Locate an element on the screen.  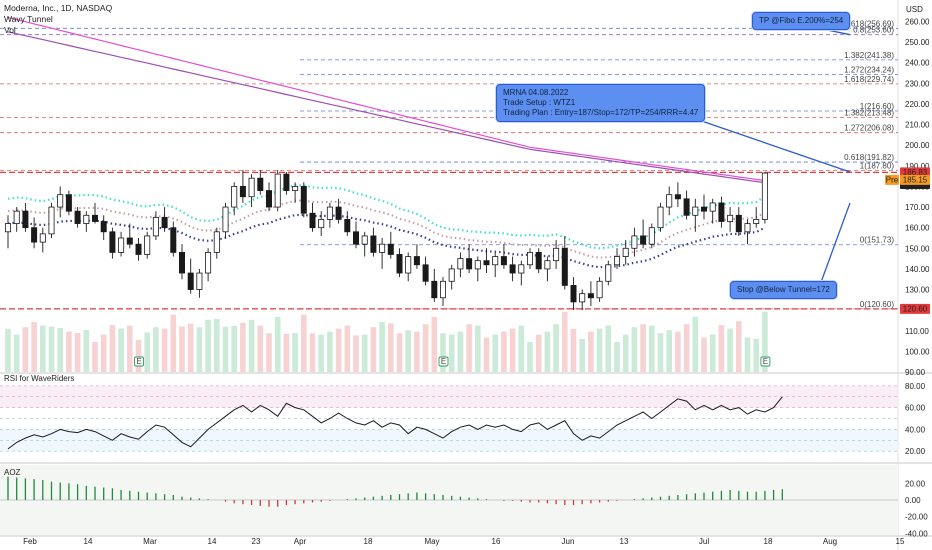
earnings-marker-label: E is located at coordinates (443, 361).